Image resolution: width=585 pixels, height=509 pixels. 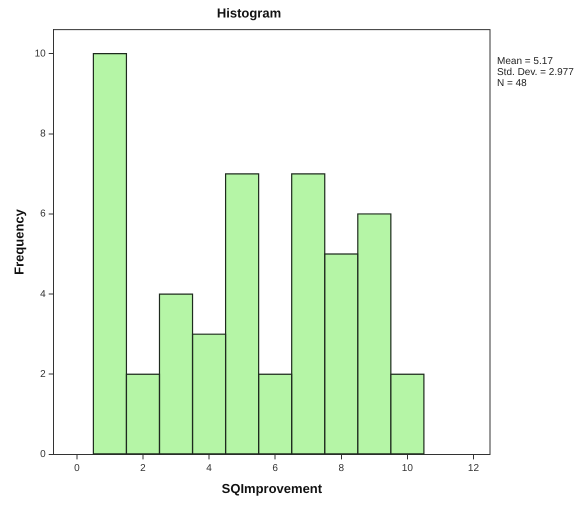 What do you see at coordinates (209, 468) in the screenshot?
I see `x-tick-label: 4` at bounding box center [209, 468].